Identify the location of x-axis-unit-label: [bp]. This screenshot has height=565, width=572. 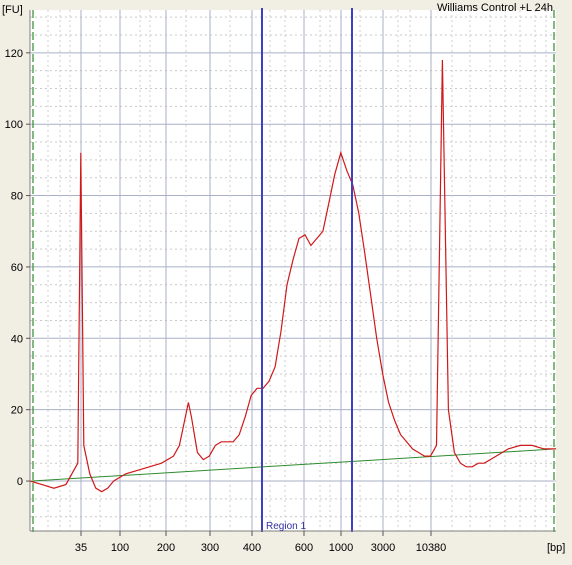
(556, 548).